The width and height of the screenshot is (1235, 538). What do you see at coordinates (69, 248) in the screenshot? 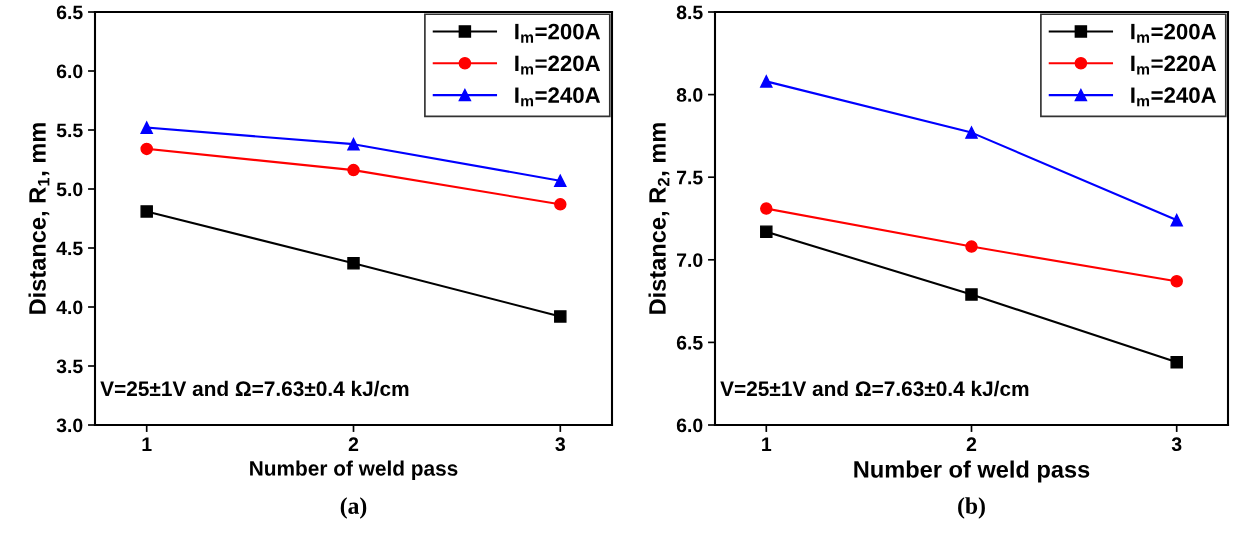
I see `y-tick-label: 4.5` at bounding box center [69, 248].